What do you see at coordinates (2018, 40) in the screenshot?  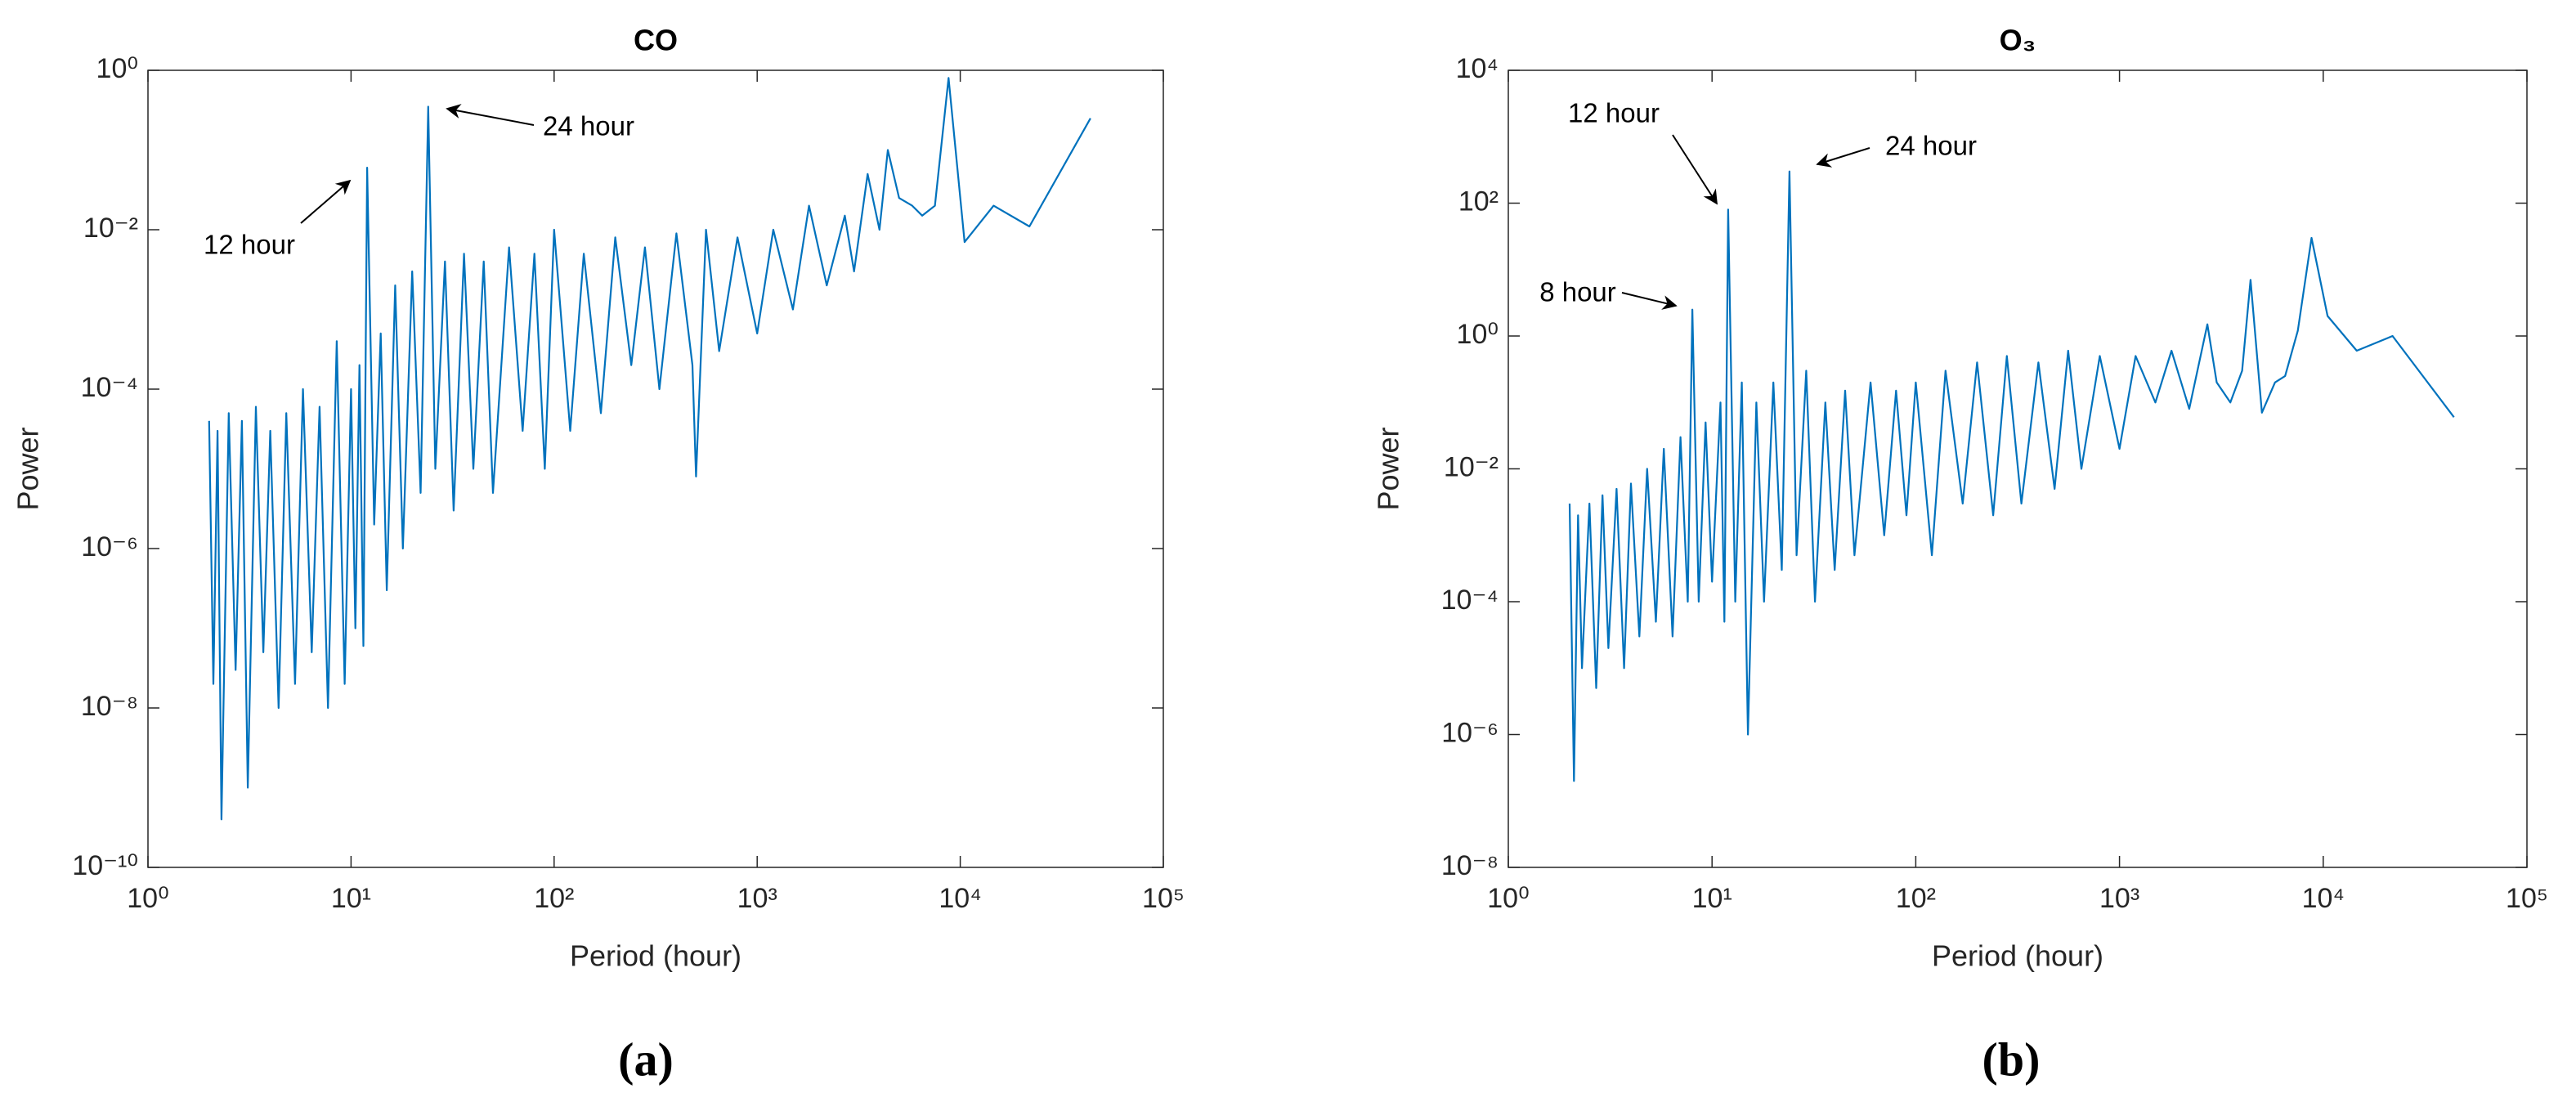 I see `chart-title: O₃` at bounding box center [2018, 40].